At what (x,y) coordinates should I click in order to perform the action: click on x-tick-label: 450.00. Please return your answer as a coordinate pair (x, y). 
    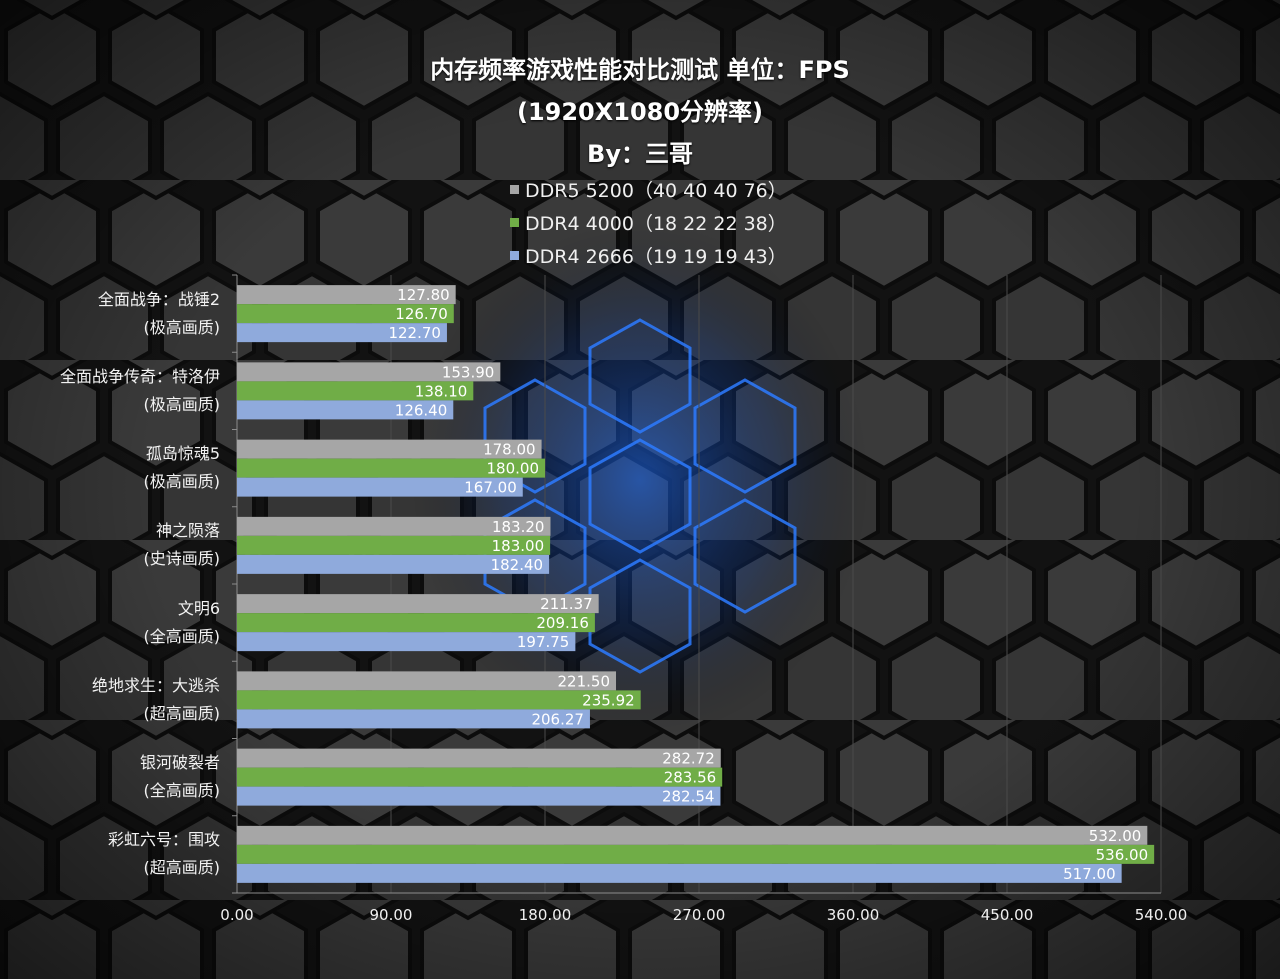
    Looking at the image, I should click on (1007, 915).